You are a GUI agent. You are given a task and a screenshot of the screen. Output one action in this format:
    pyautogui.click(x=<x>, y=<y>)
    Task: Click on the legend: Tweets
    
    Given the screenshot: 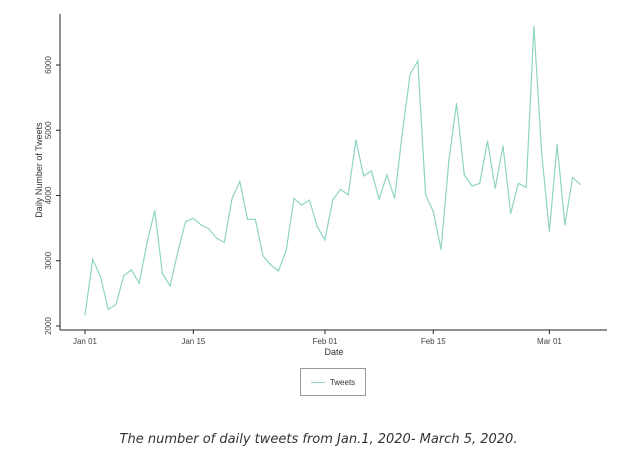 What is the action you would take?
    pyautogui.click(x=333, y=382)
    